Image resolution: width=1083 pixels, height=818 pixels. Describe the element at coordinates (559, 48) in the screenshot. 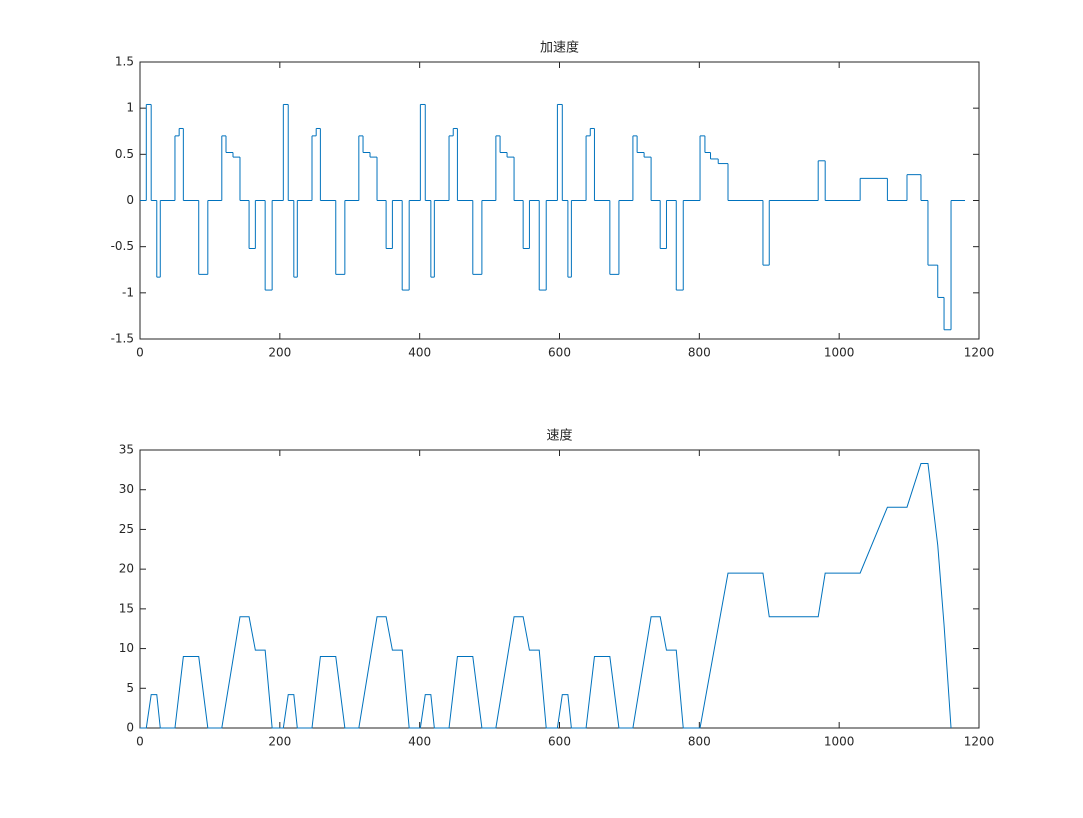

I see `chart-title: 加速度` at that location.